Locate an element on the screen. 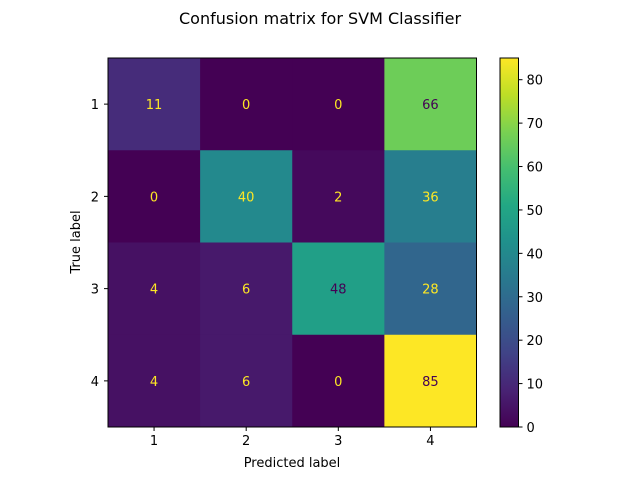 This screenshot has width=640, height=484. heatmap-cell-r1-c4 is located at coordinates (430, 104).